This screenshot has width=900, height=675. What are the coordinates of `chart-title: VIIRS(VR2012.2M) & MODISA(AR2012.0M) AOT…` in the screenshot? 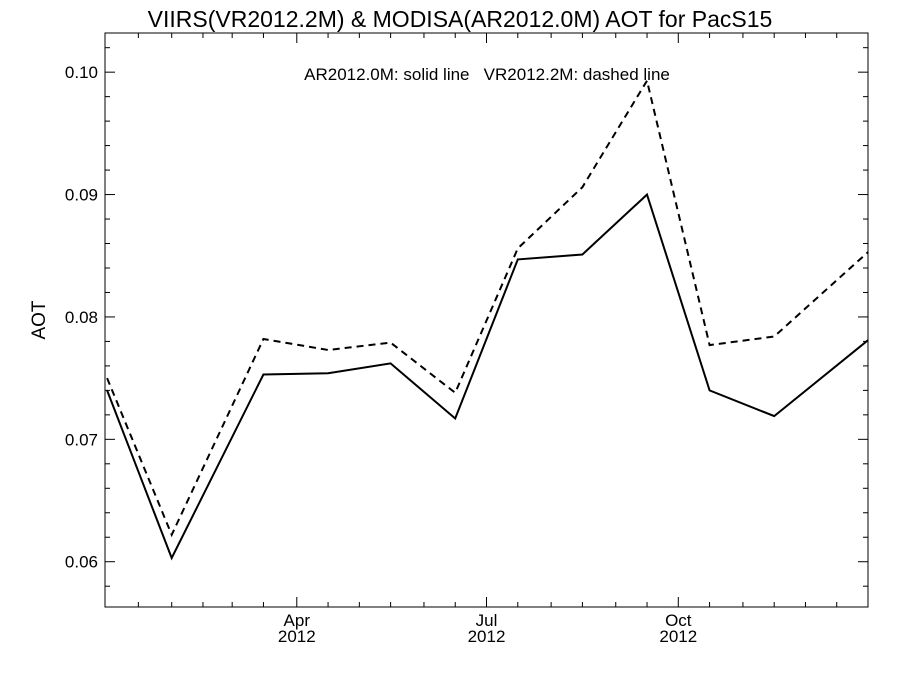 It's located at (460, 19).